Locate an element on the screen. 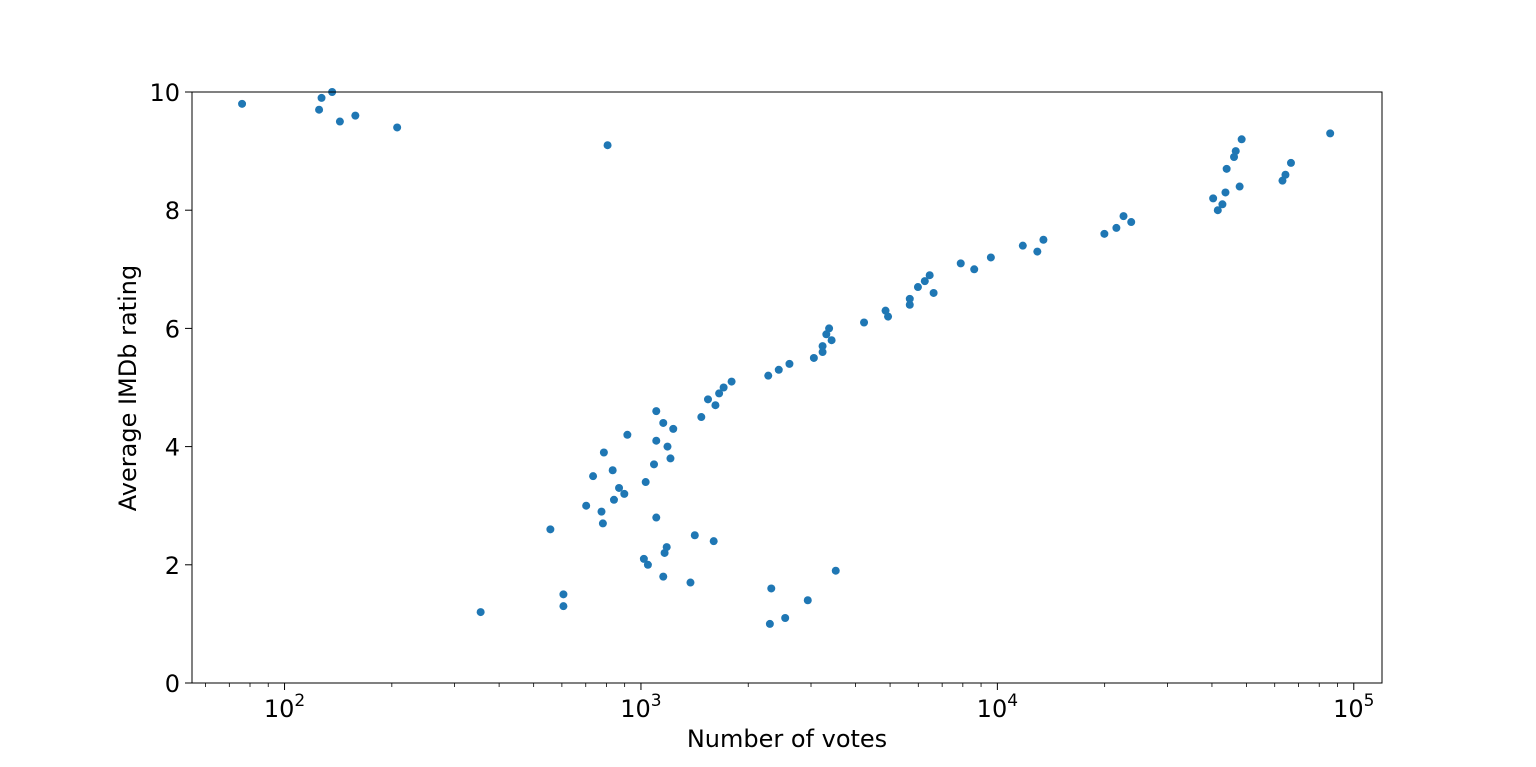 The image size is (1536, 767). x-axis: 10² 10³ 10⁴ 10⁵ is located at coordinates (789, 703).